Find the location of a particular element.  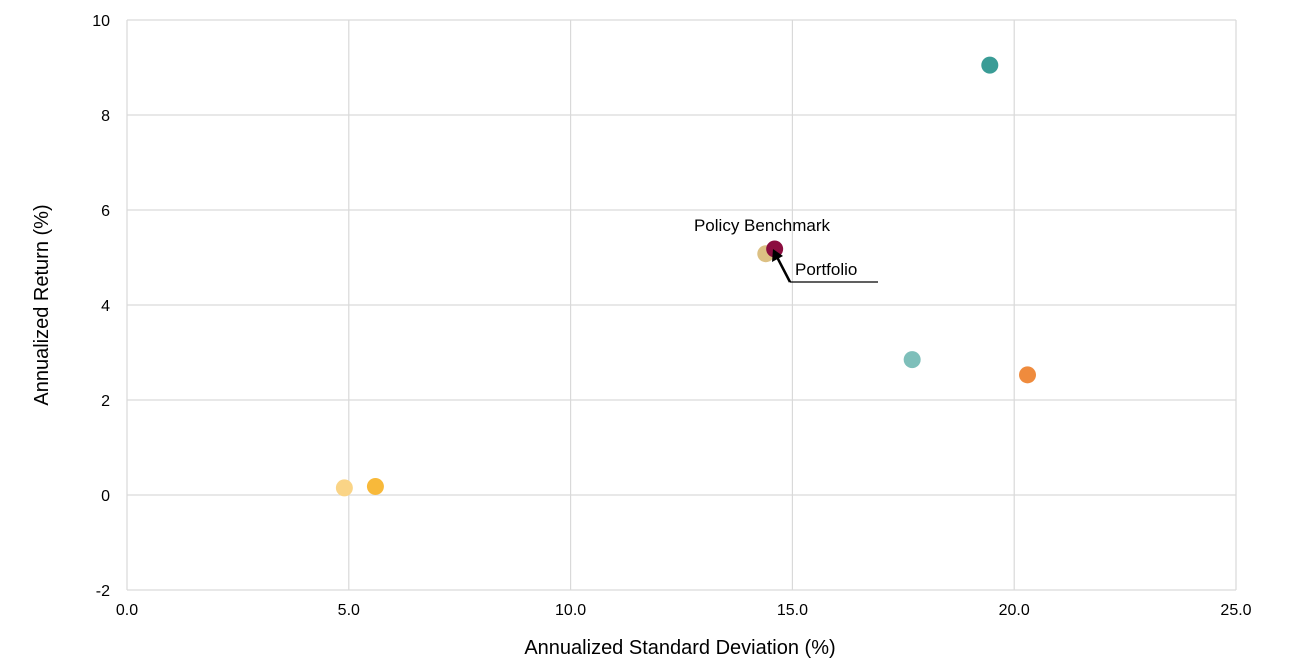

y-tick-label: 10 is located at coordinates (101, 21).